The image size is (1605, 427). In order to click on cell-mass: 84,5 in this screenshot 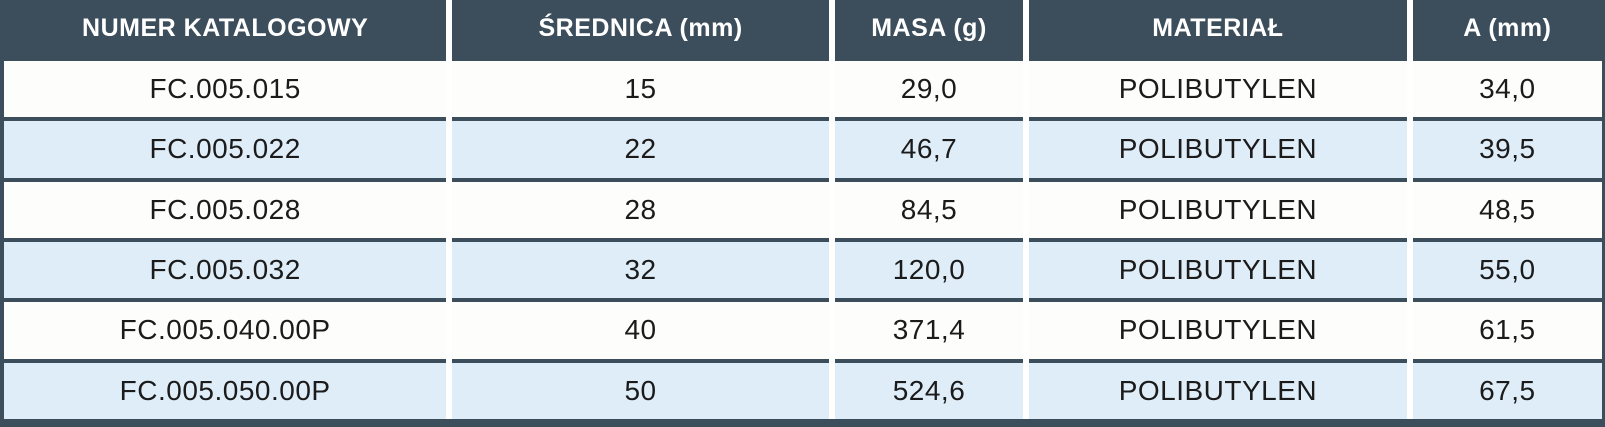, I will do `click(929, 207)`.